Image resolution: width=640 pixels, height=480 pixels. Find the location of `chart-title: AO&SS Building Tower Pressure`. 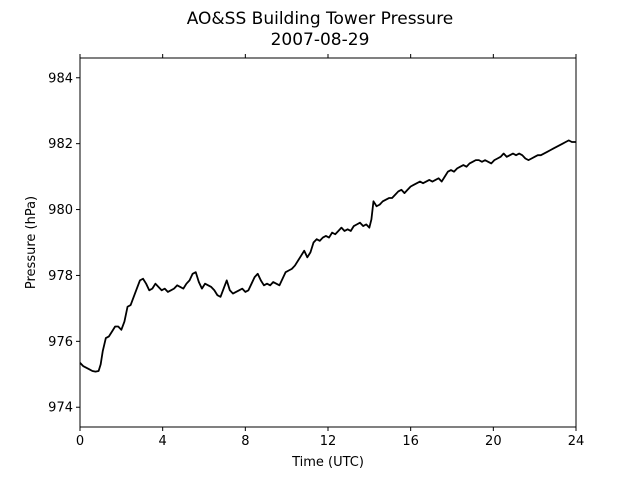

chart-title: AO&SS Building Tower Pressure is located at coordinates (320, 19).